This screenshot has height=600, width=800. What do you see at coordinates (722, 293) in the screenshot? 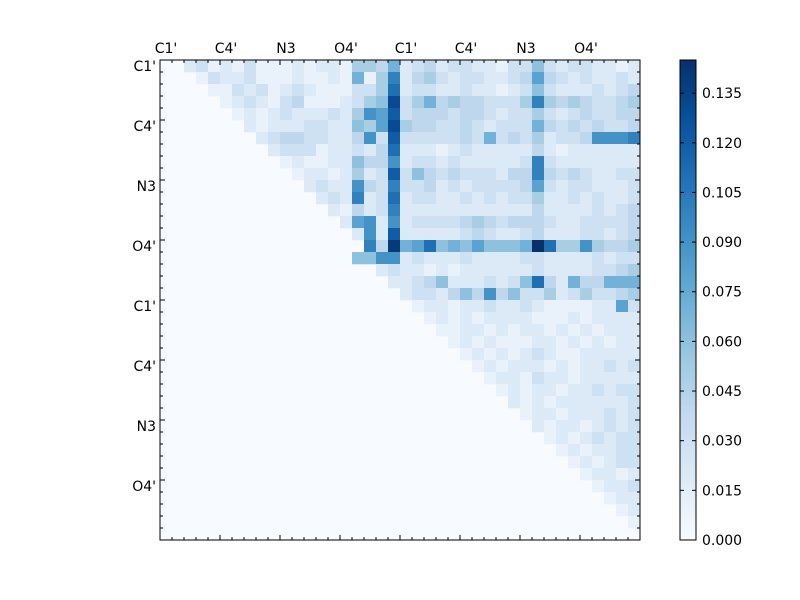
I see `colorbar-tick-label: 0.075` at bounding box center [722, 293].